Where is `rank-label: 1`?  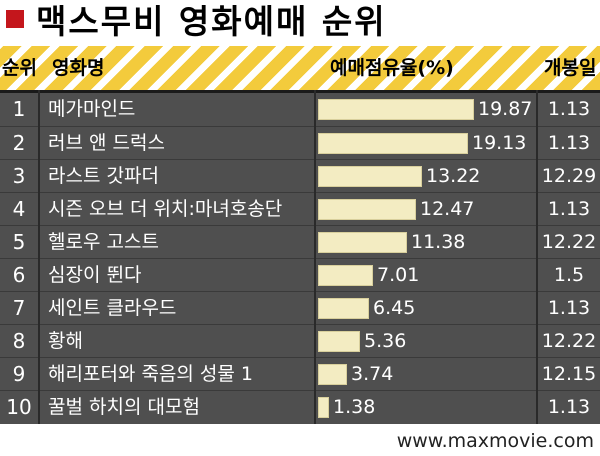
rank-label: 1 is located at coordinates (19, 109).